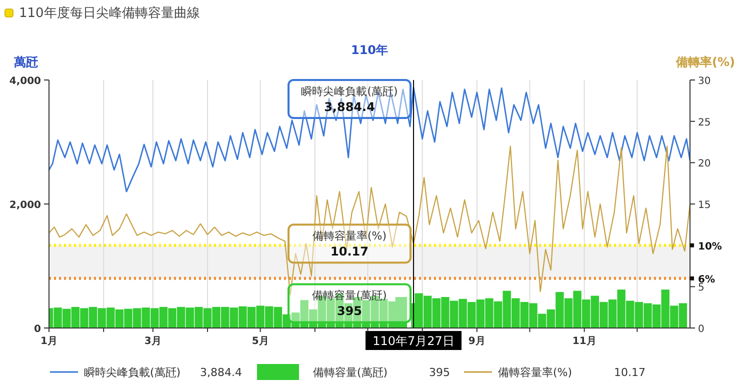 The image size is (740, 390). Describe the element at coordinates (369, 50) in the screenshot. I see `chart-subtitle: 110年` at that location.